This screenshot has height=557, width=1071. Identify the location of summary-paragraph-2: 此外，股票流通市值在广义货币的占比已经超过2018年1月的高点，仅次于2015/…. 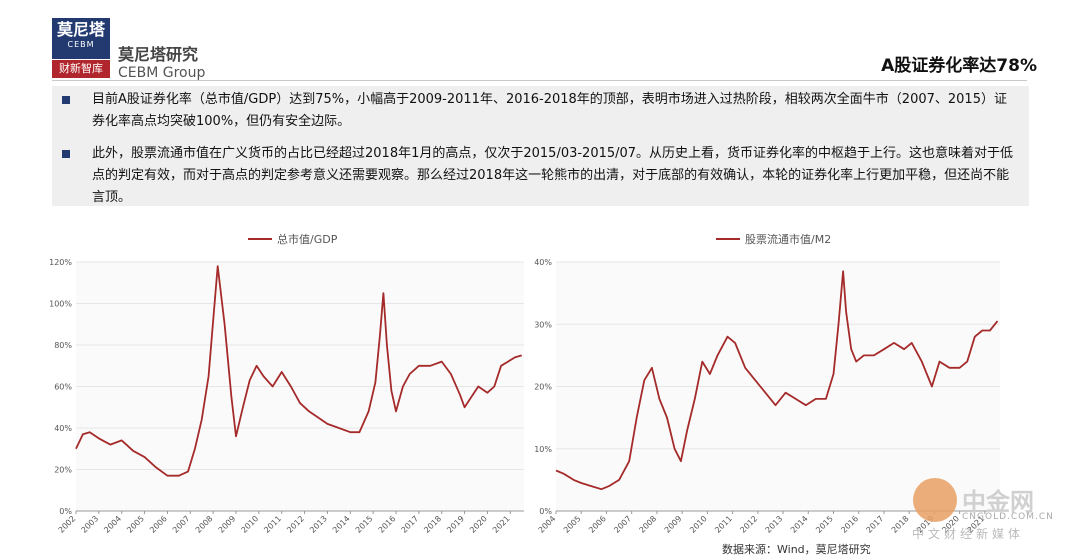
(553, 175).